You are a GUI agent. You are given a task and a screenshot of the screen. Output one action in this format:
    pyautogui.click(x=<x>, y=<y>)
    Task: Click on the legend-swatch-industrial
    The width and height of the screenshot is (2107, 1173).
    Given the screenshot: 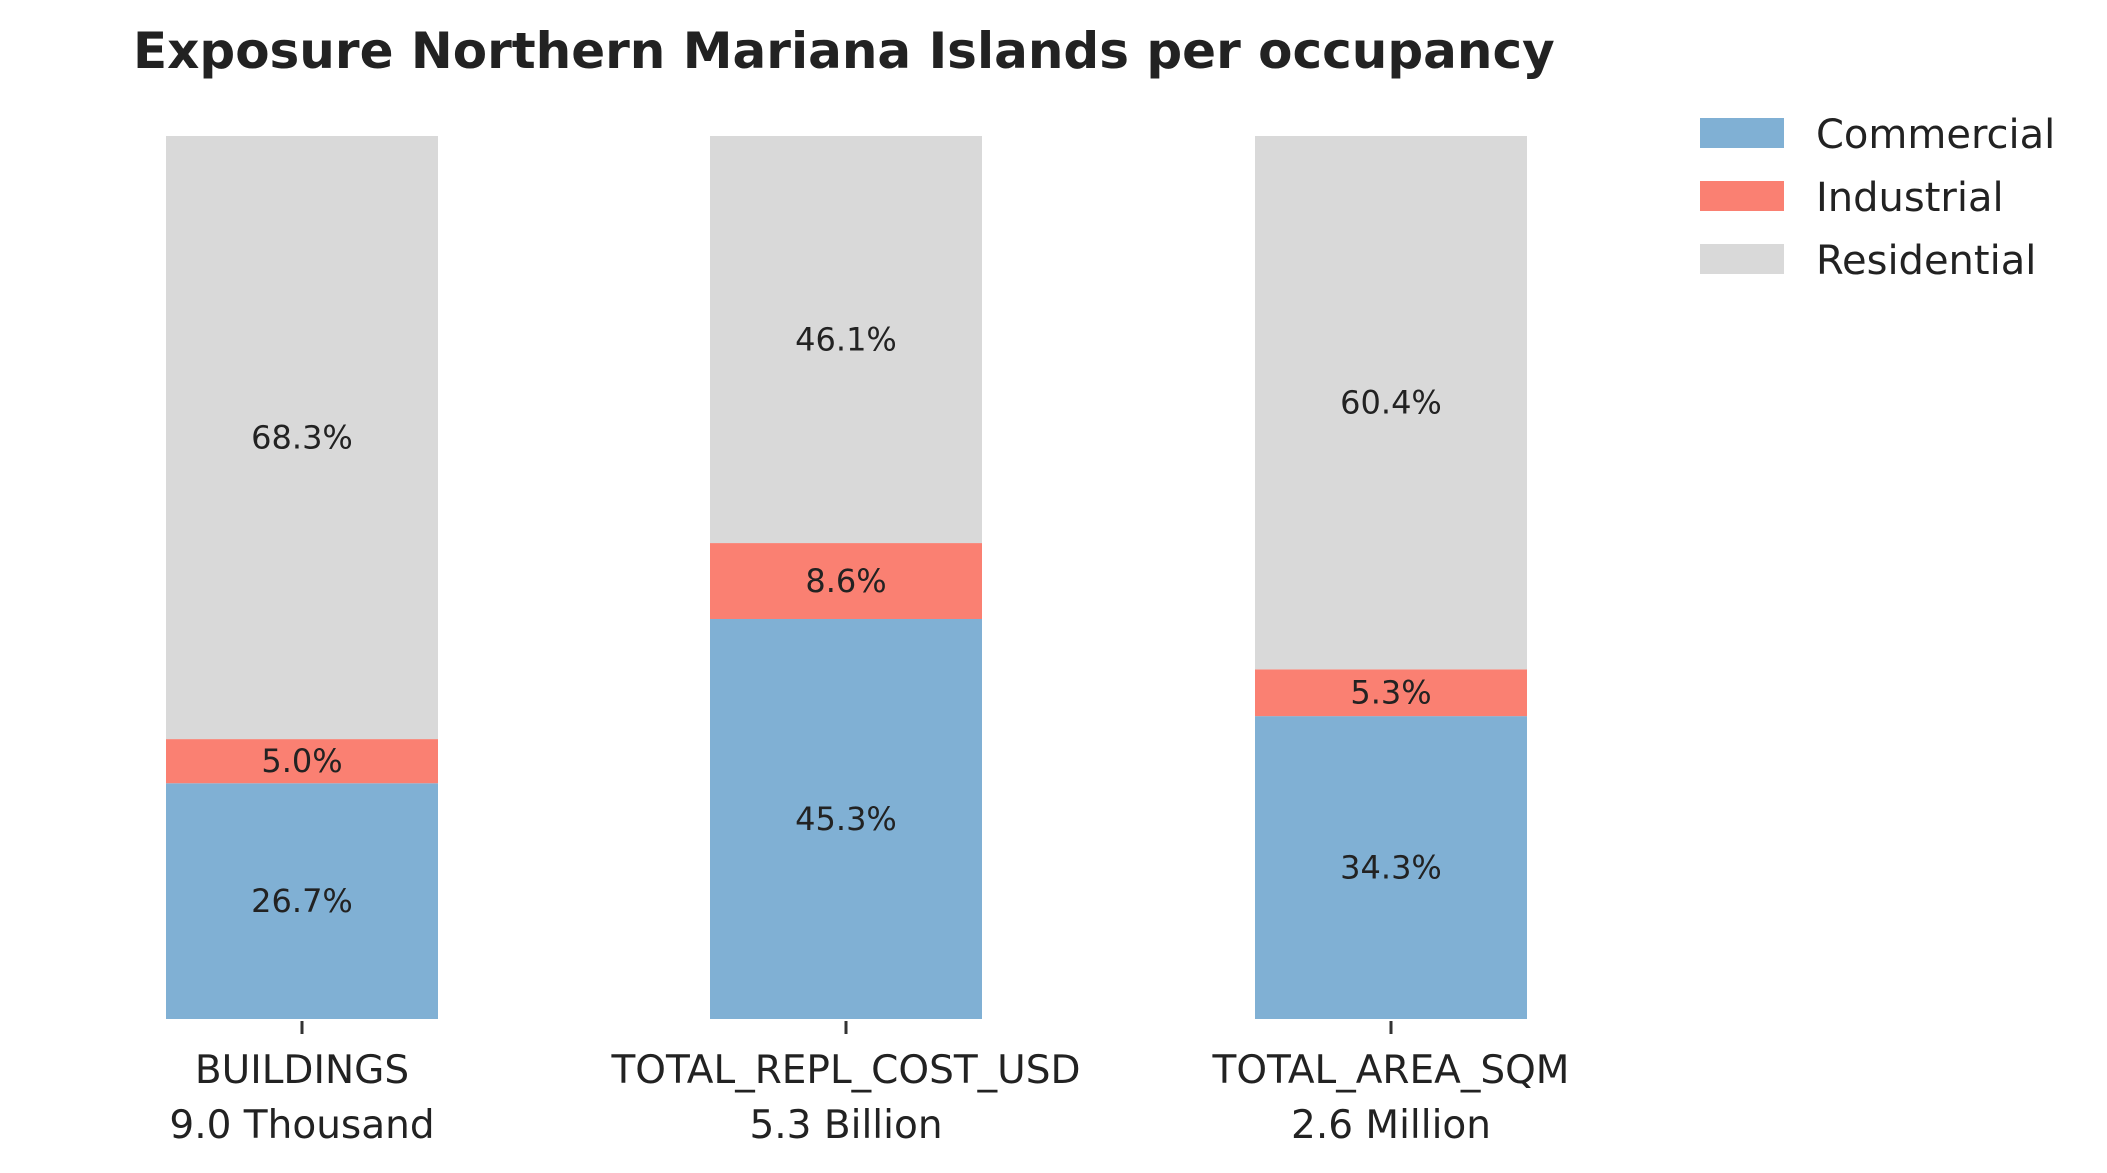 What is the action you would take?
    pyautogui.click(x=1742, y=196)
    